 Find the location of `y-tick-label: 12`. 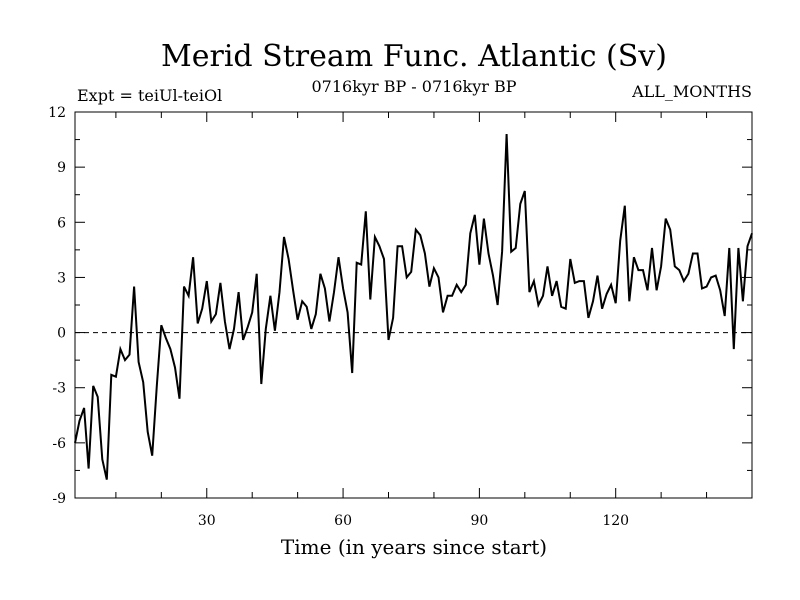

y-tick-label: 12 is located at coordinates (57, 113).